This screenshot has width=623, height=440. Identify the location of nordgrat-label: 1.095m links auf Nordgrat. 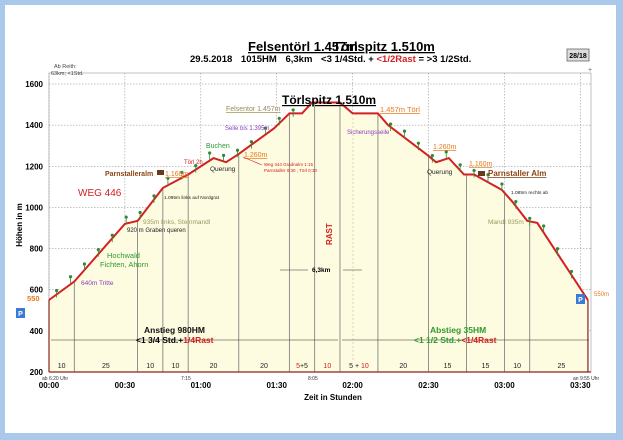
(192, 198).